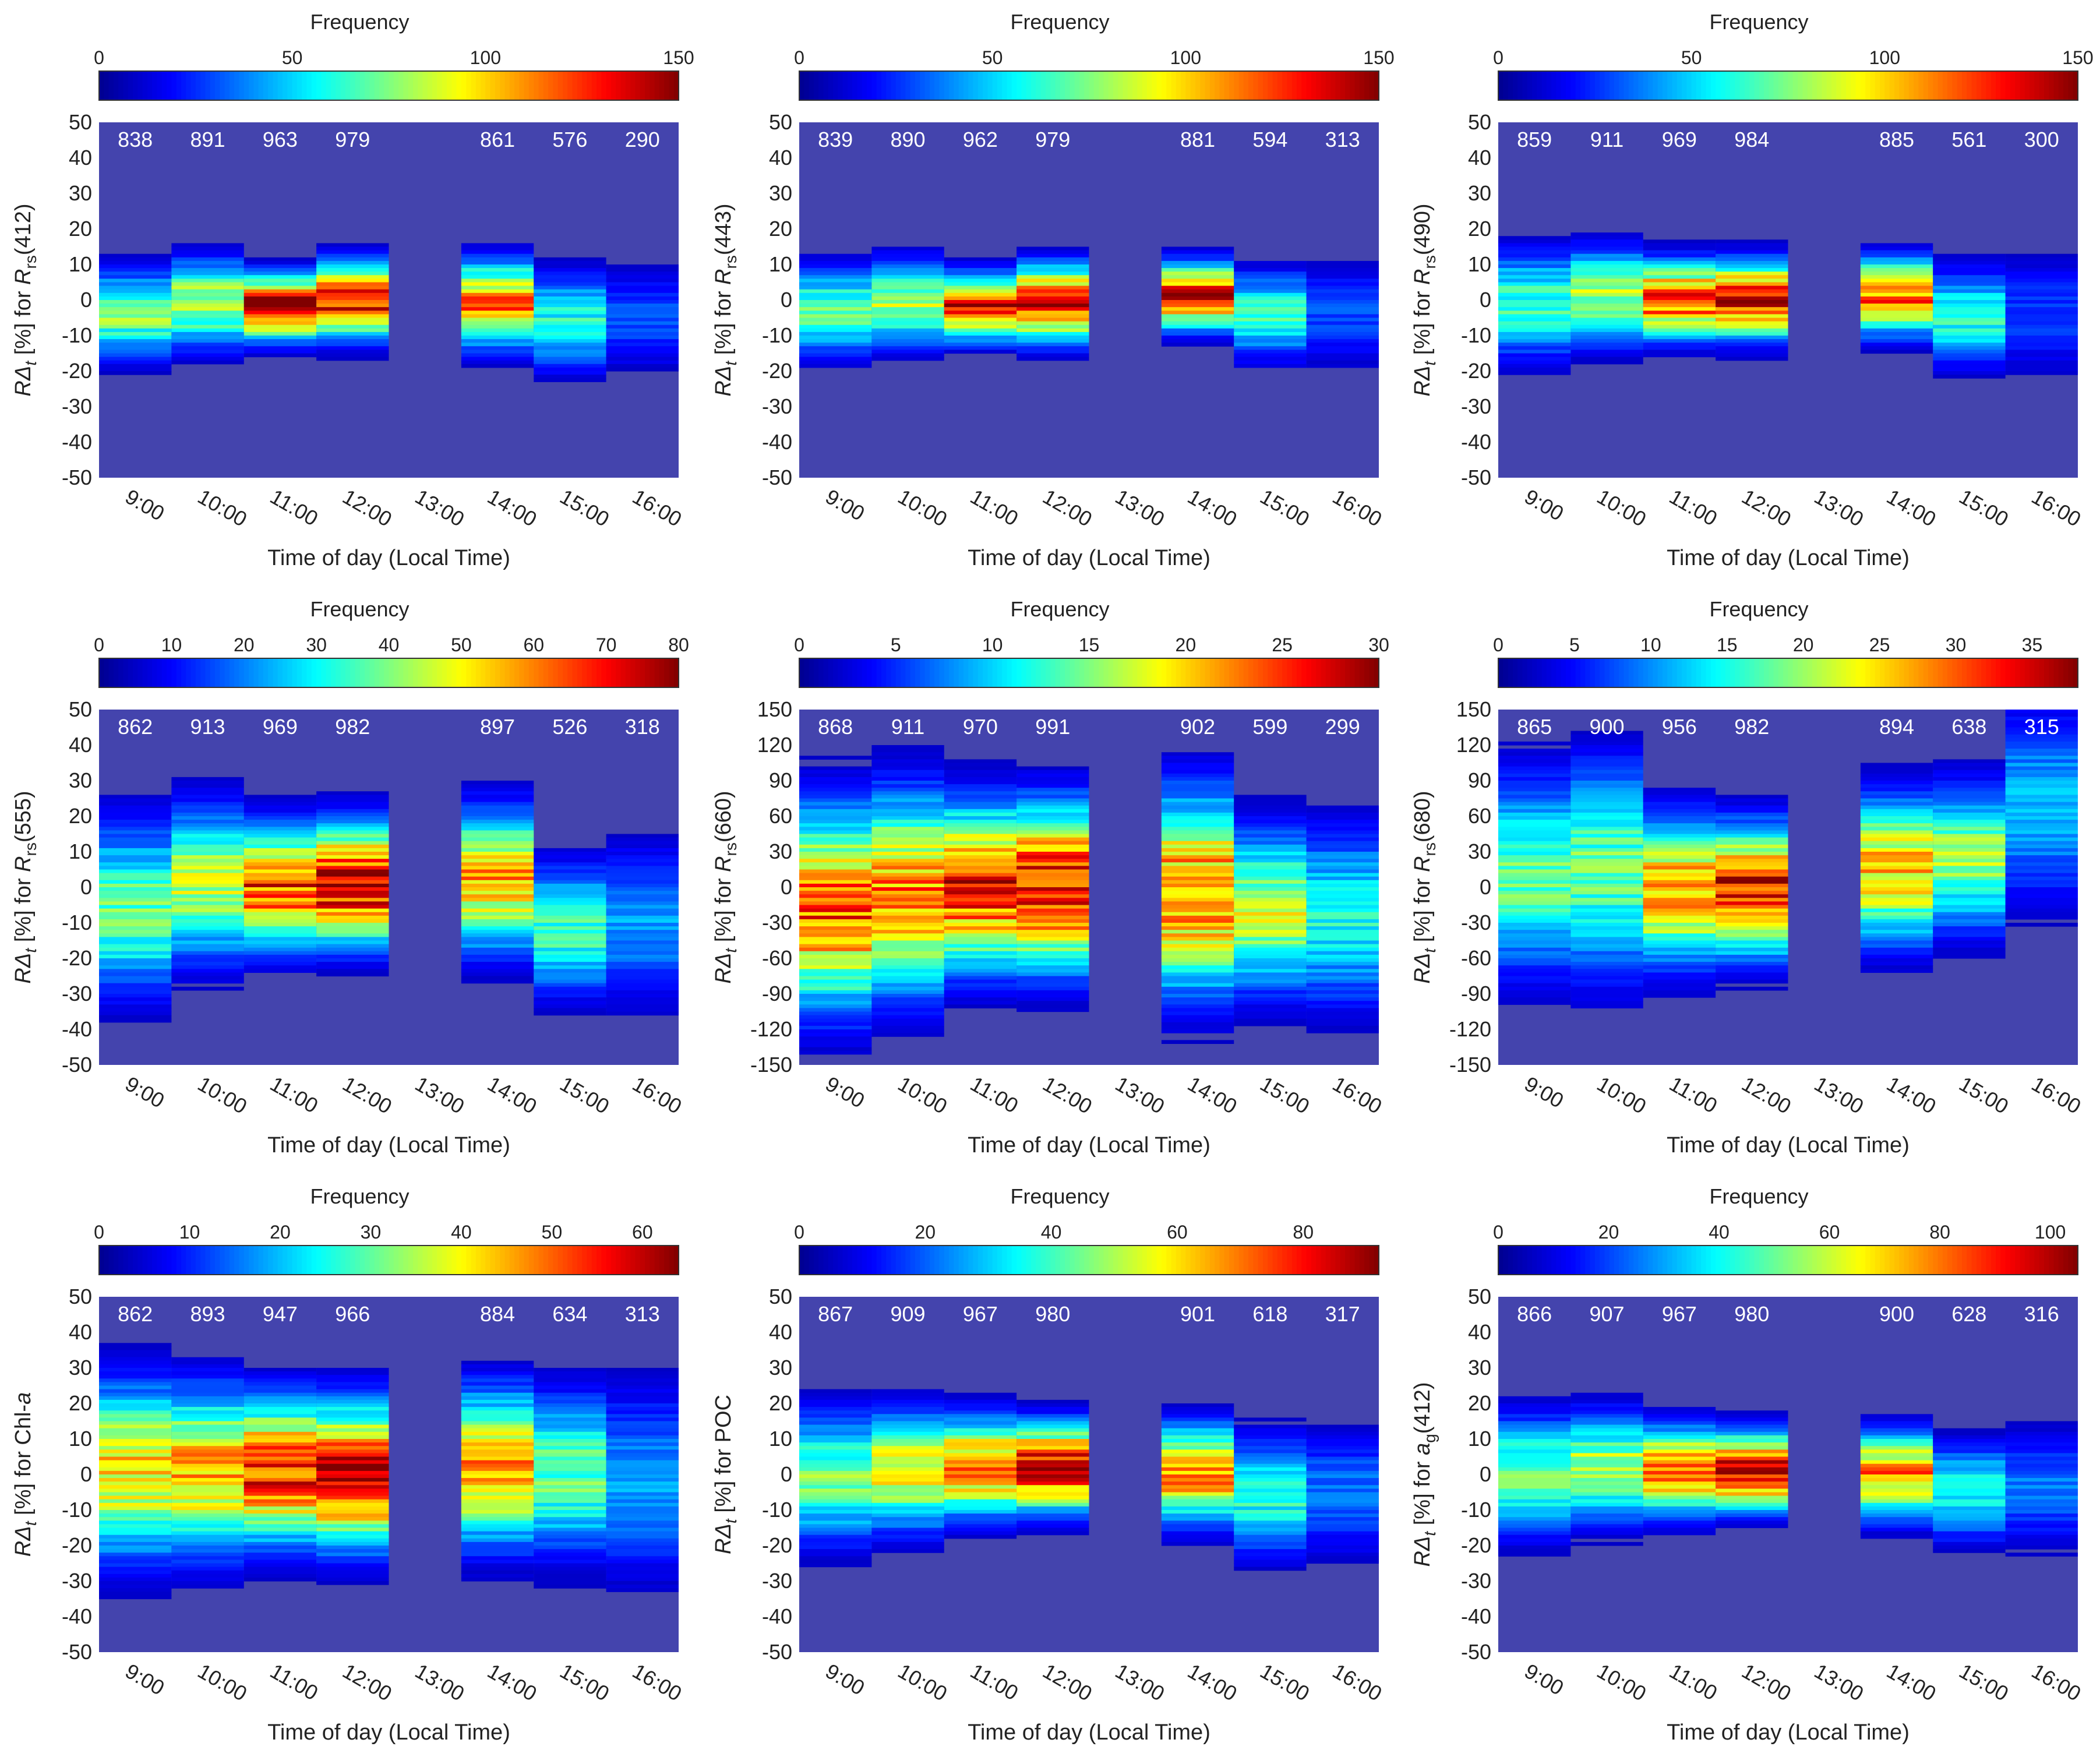  I want to click on colorbar-tick-label: 0, so click(799, 57).